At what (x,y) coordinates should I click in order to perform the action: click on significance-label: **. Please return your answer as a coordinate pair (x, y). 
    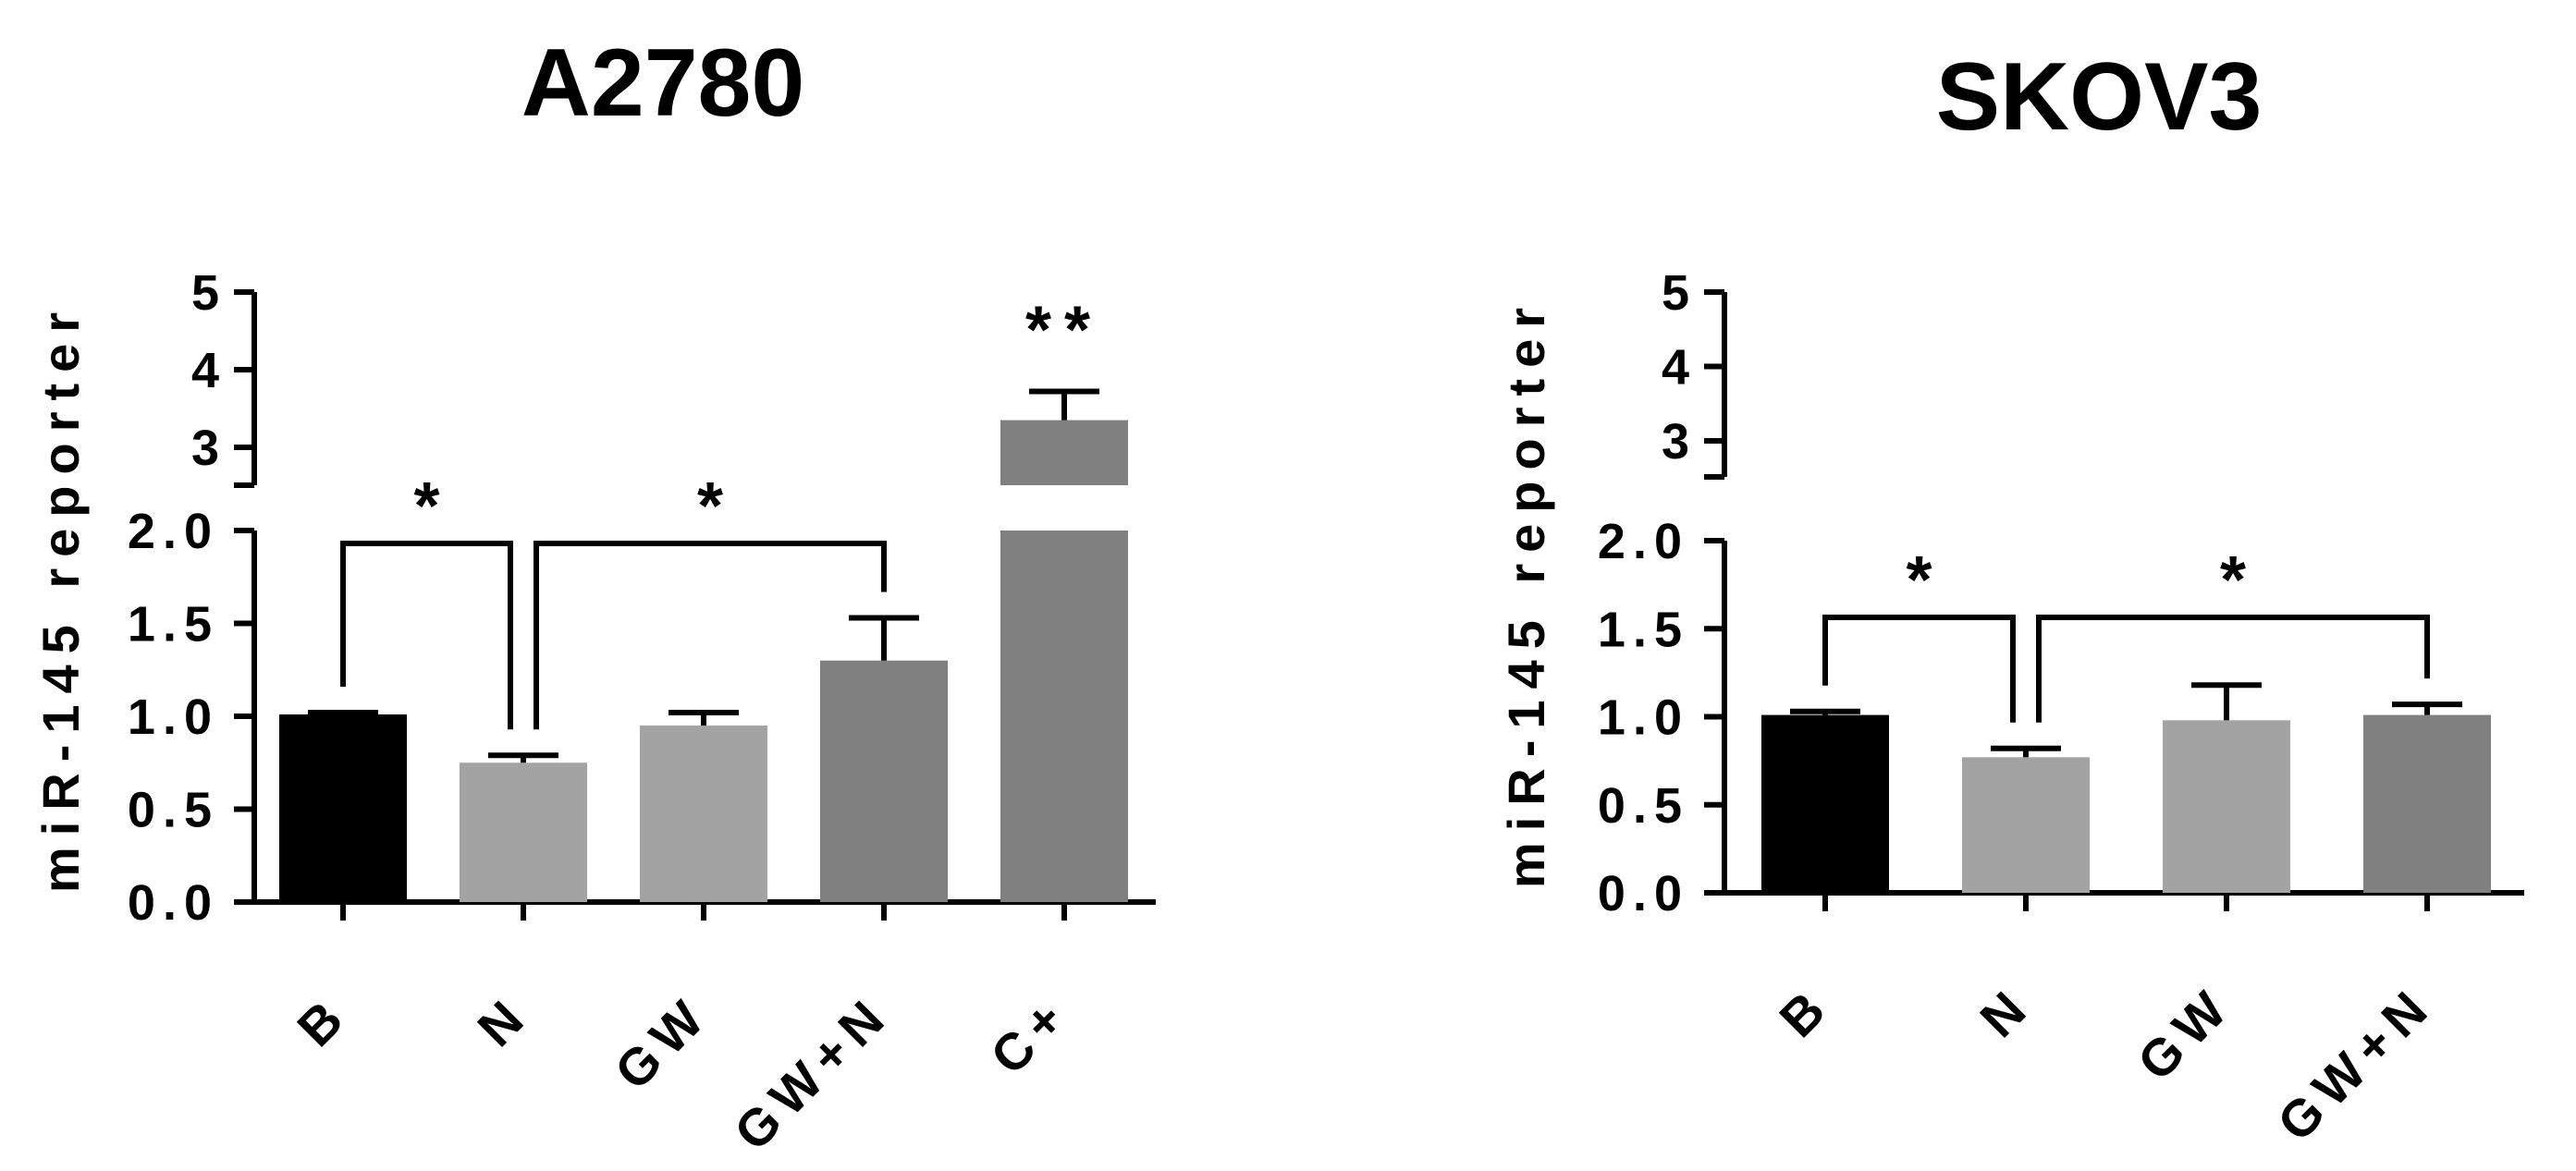
    Looking at the image, I should click on (1064, 331).